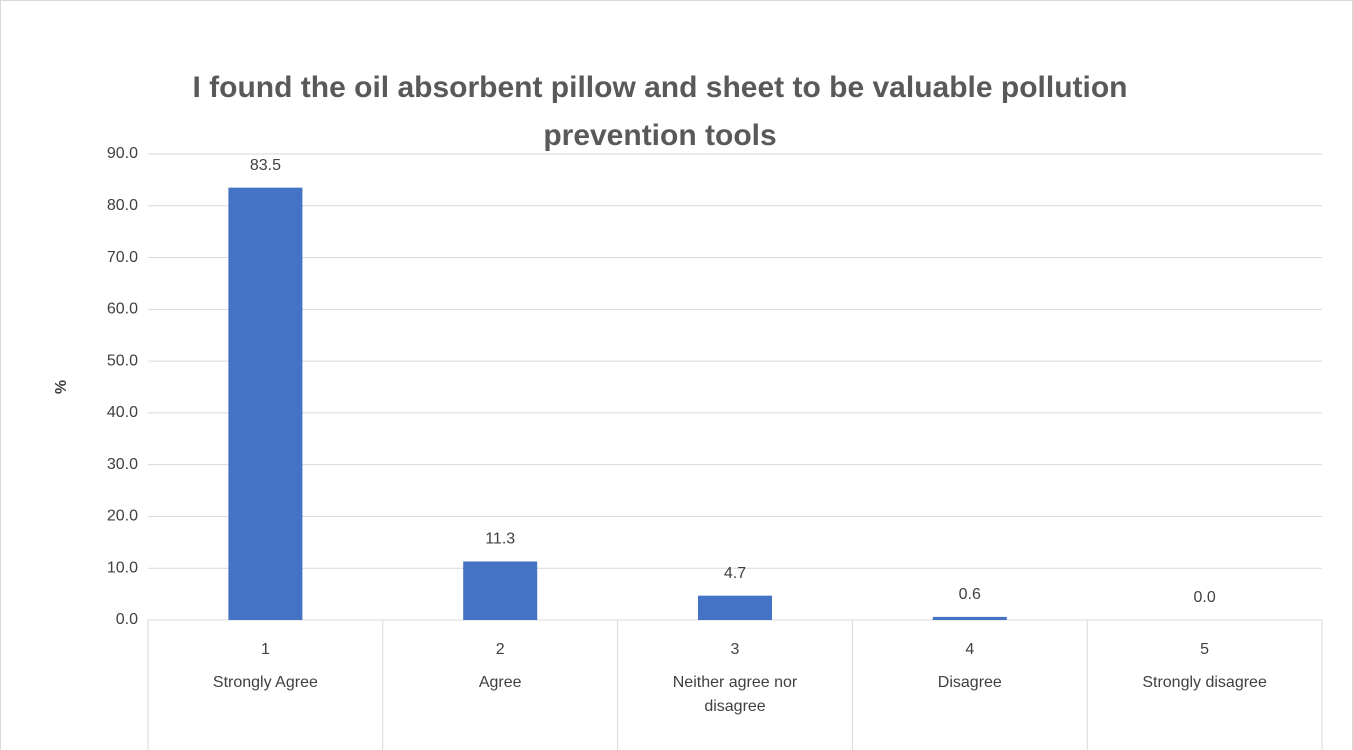 This screenshot has width=1353, height=750. I want to click on data-label: 0.6, so click(970, 594).